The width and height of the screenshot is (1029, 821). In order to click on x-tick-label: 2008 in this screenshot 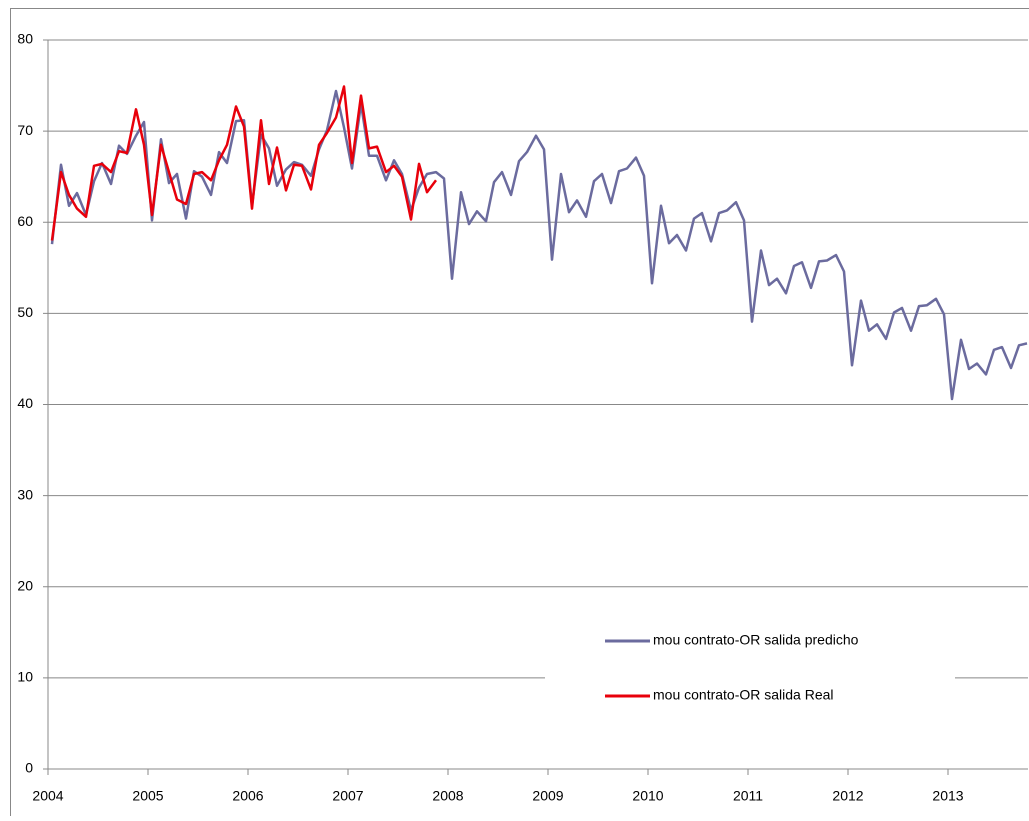, I will do `click(447, 796)`.